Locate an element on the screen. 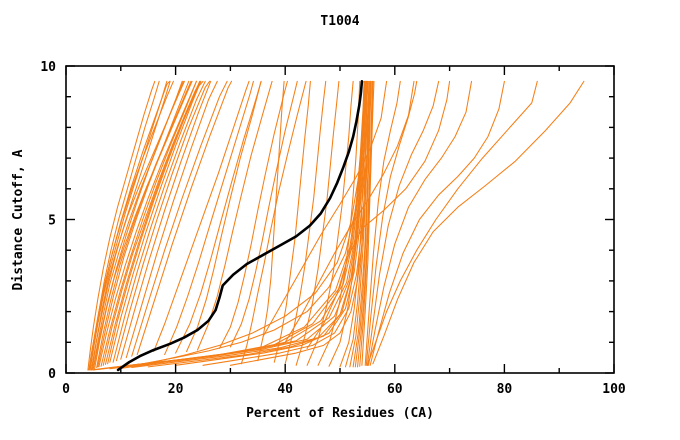 This screenshot has width=680, height=440. y-tick-label: 0 is located at coordinates (52, 374).